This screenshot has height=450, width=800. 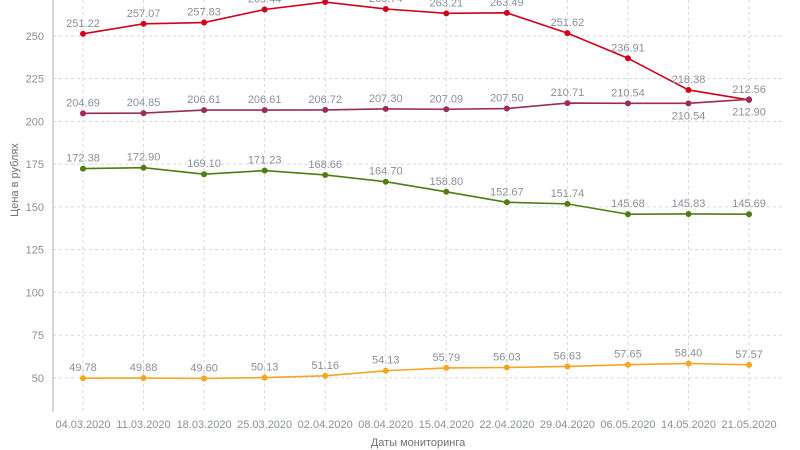 What do you see at coordinates (446, 425) in the screenshot?
I see `x-tick-label: 15.04.2020` at bounding box center [446, 425].